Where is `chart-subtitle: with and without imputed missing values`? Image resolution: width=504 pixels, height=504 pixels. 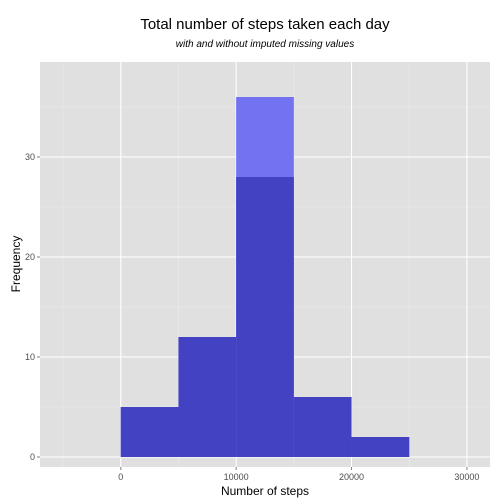
chart-subtitle: with and without imputed missing values is located at coordinates (265, 44).